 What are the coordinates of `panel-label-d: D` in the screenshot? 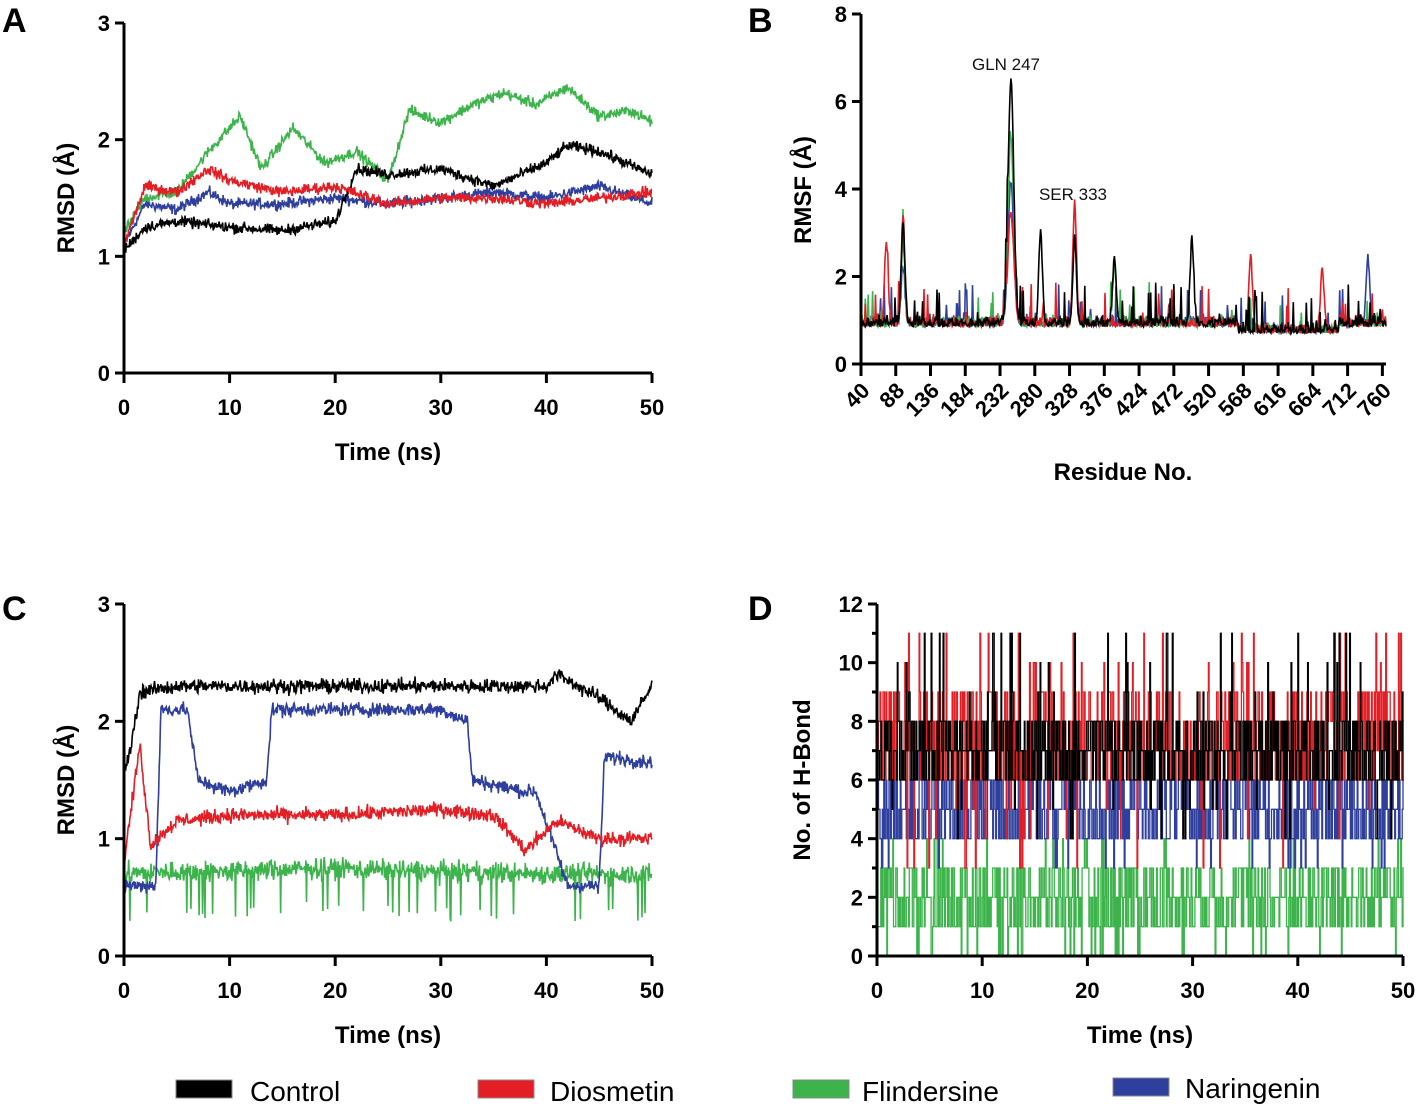 It's located at (760, 609).